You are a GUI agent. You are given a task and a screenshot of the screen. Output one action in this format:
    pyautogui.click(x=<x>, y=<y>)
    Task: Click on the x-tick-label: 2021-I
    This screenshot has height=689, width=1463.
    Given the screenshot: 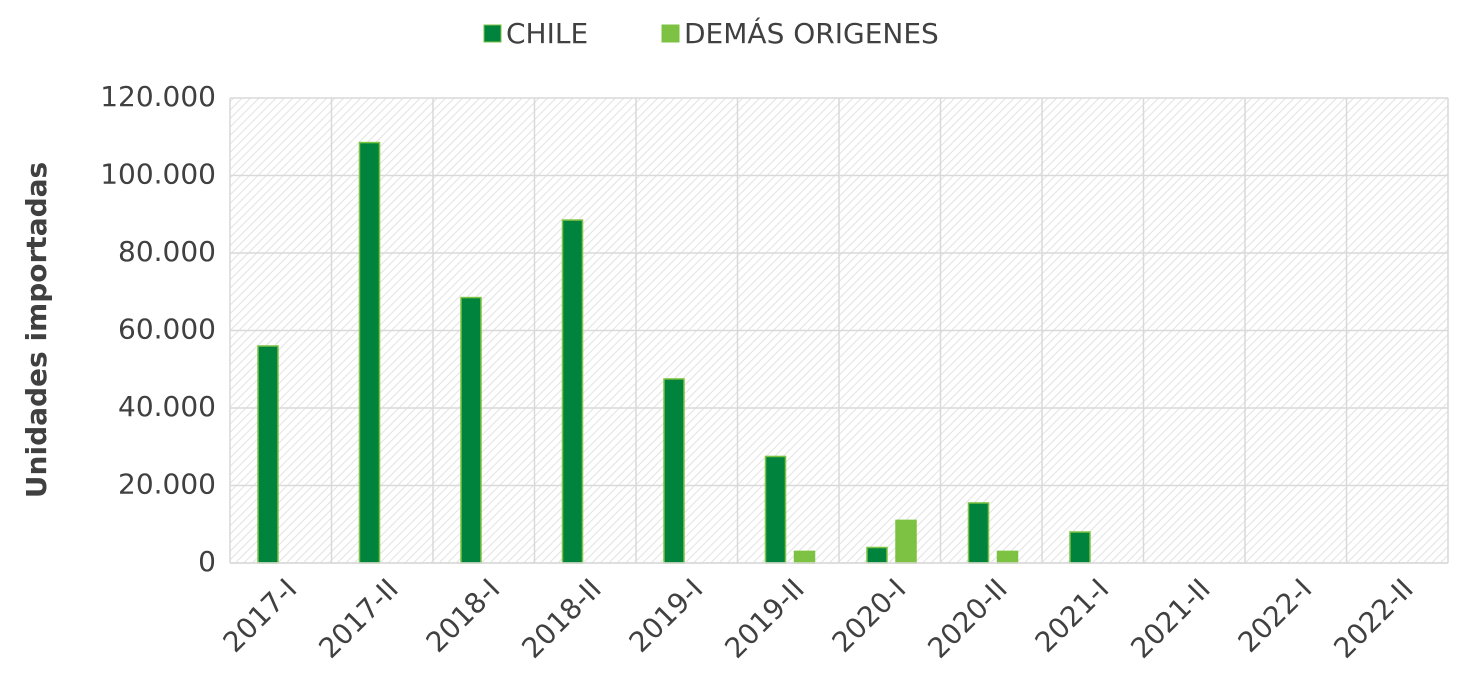 What is the action you would take?
    pyautogui.click(x=1072, y=615)
    